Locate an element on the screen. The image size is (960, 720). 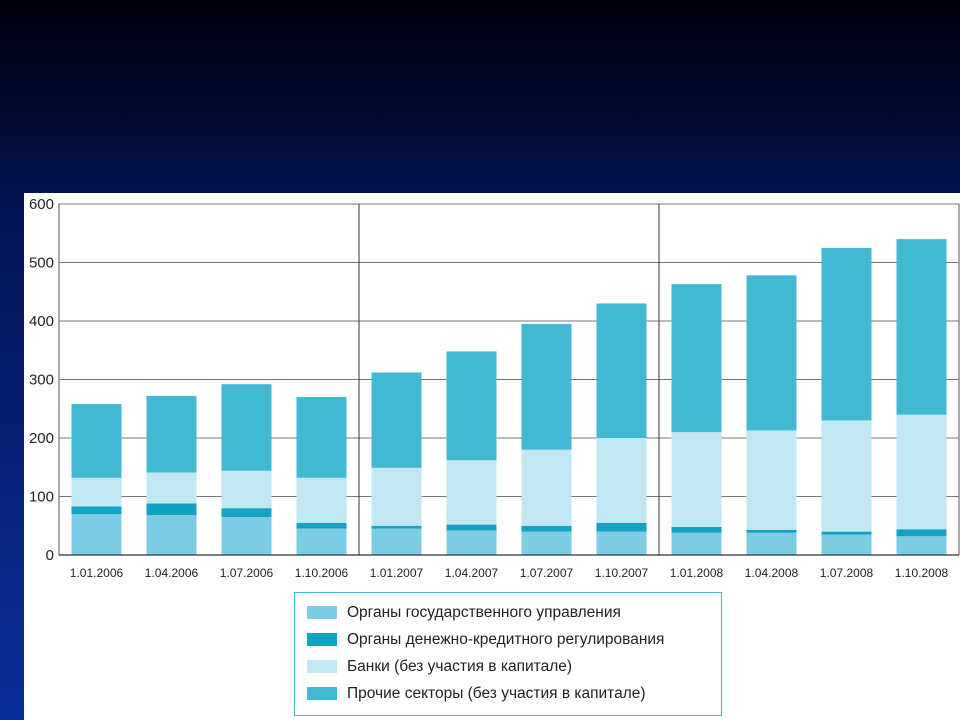
legend-label: Прочие секторы (без участия в капитале) is located at coordinates (496, 693).